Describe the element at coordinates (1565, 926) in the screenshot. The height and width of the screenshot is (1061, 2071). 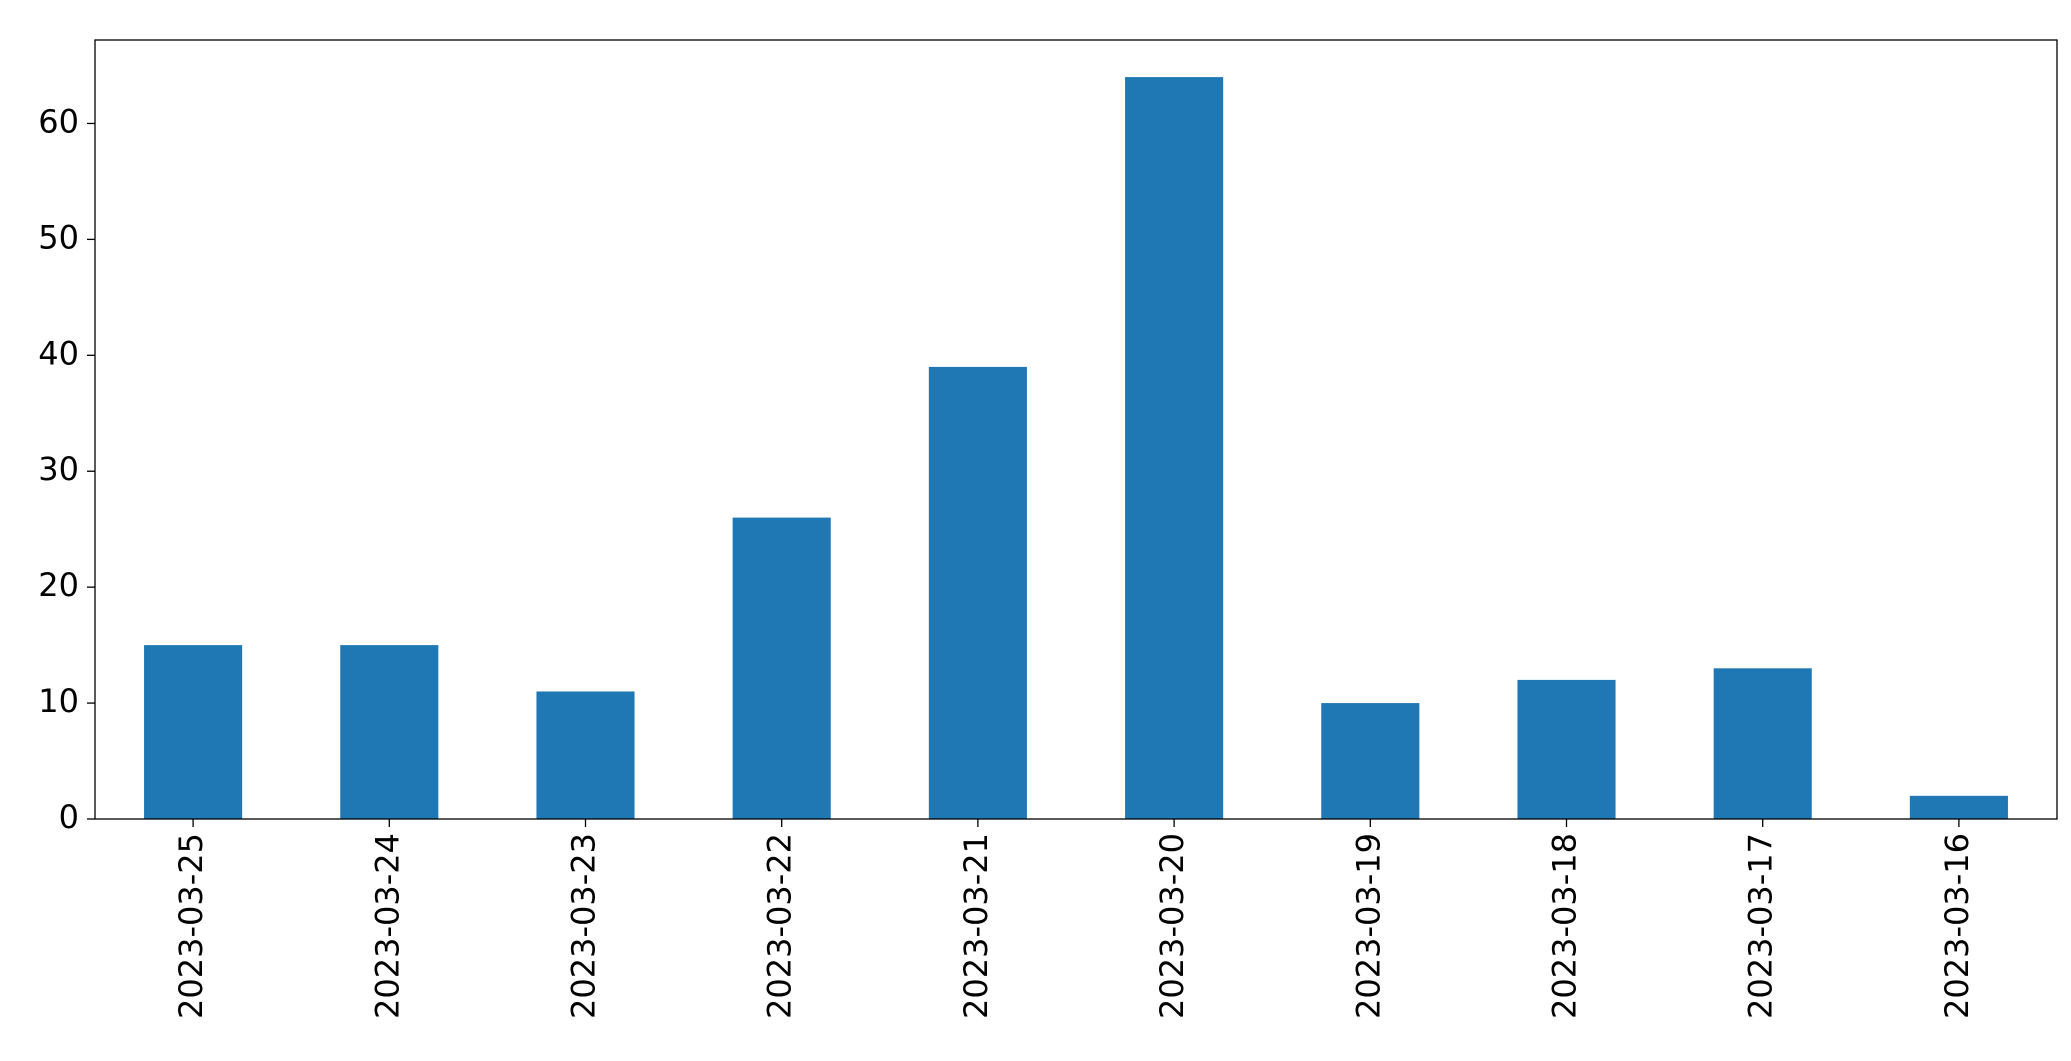
I see `x-tick-label: 2023-03-18` at that location.